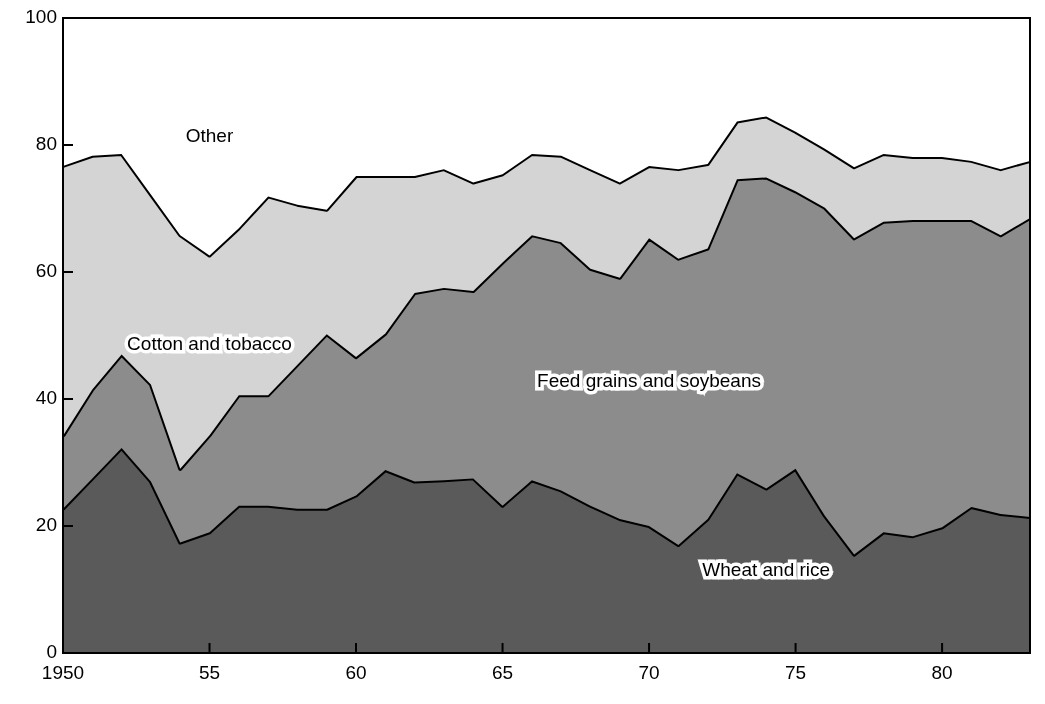 This screenshot has height=704, width=1045. I want to click on x-tick-label: 70, so click(649, 672).